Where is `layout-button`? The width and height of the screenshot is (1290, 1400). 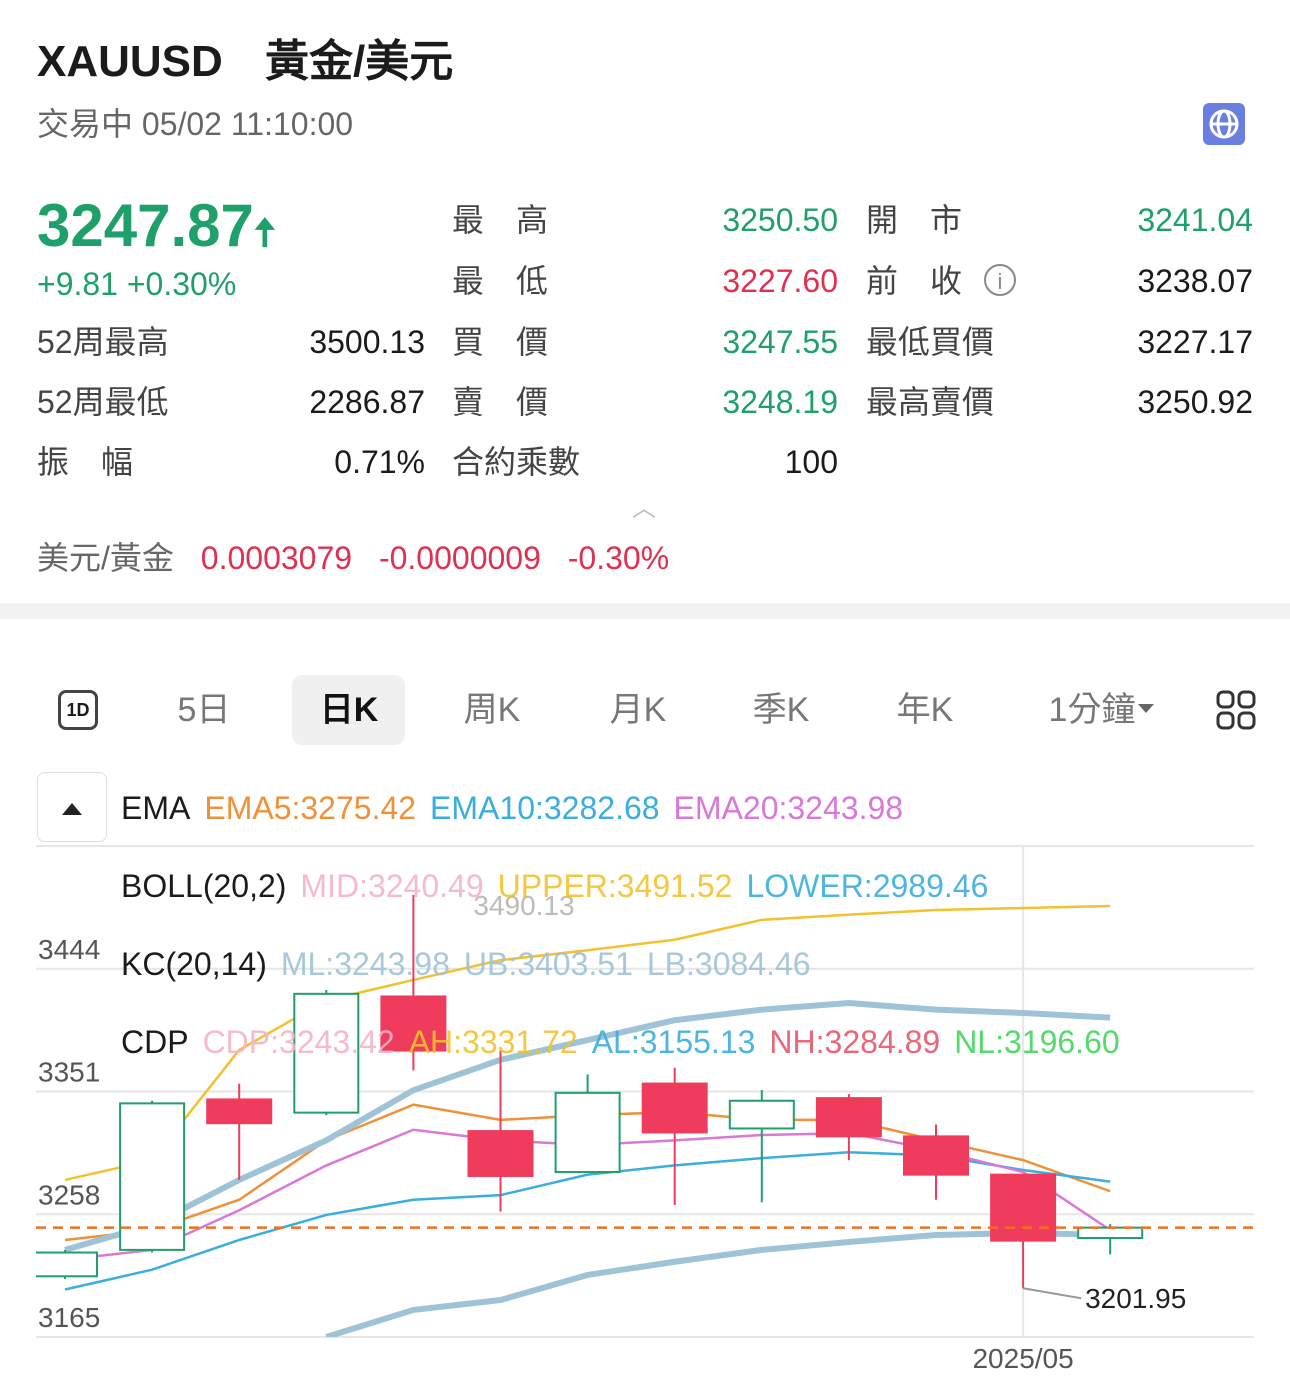
layout-button is located at coordinates (1236, 710).